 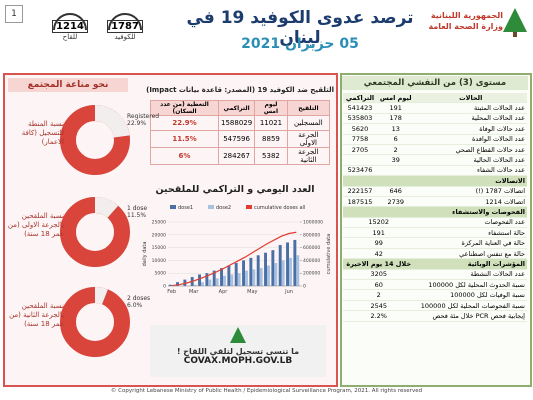 I want to click on y-tick-label: 10000, so click(x=159, y=261).